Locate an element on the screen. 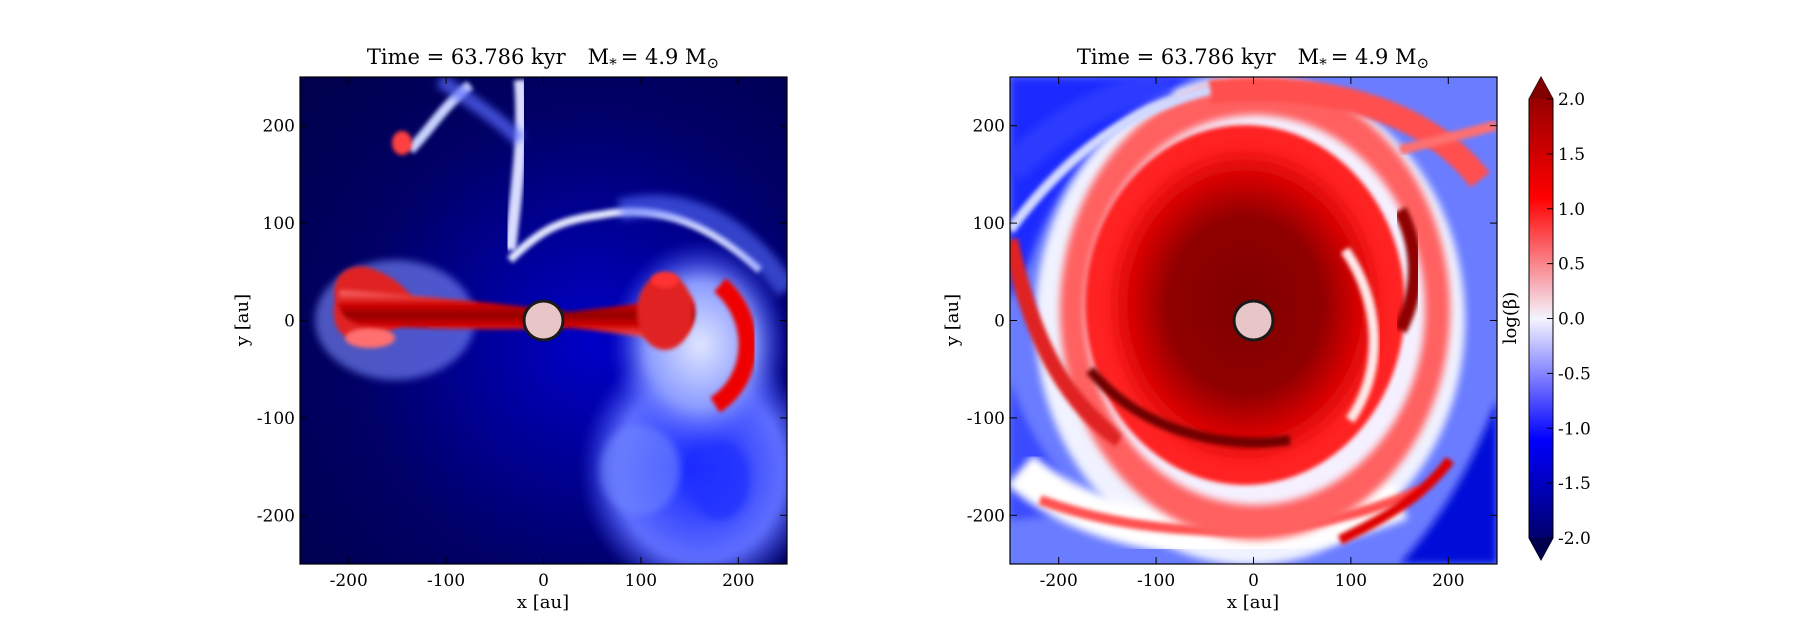  colorbar-bottom-extend is located at coordinates (1541, 549).